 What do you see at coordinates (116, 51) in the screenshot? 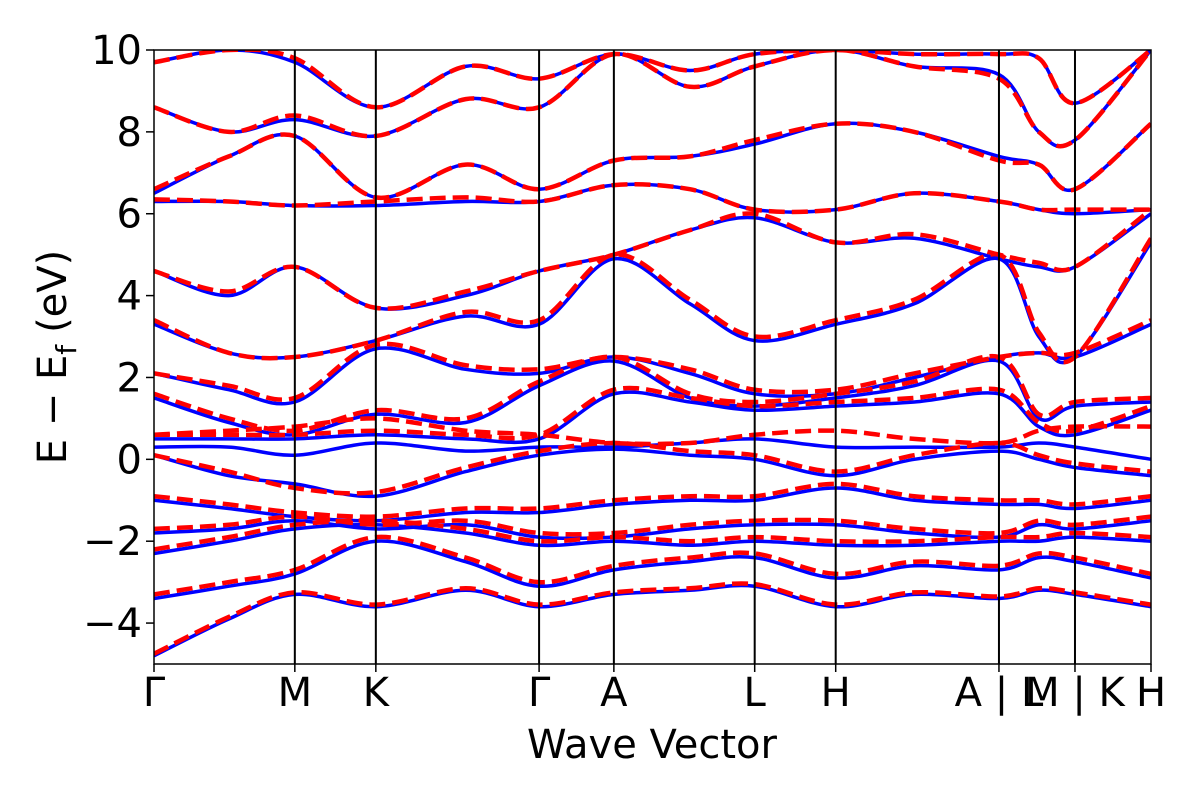
I see `y-tick-label-7: 10` at bounding box center [116, 51].